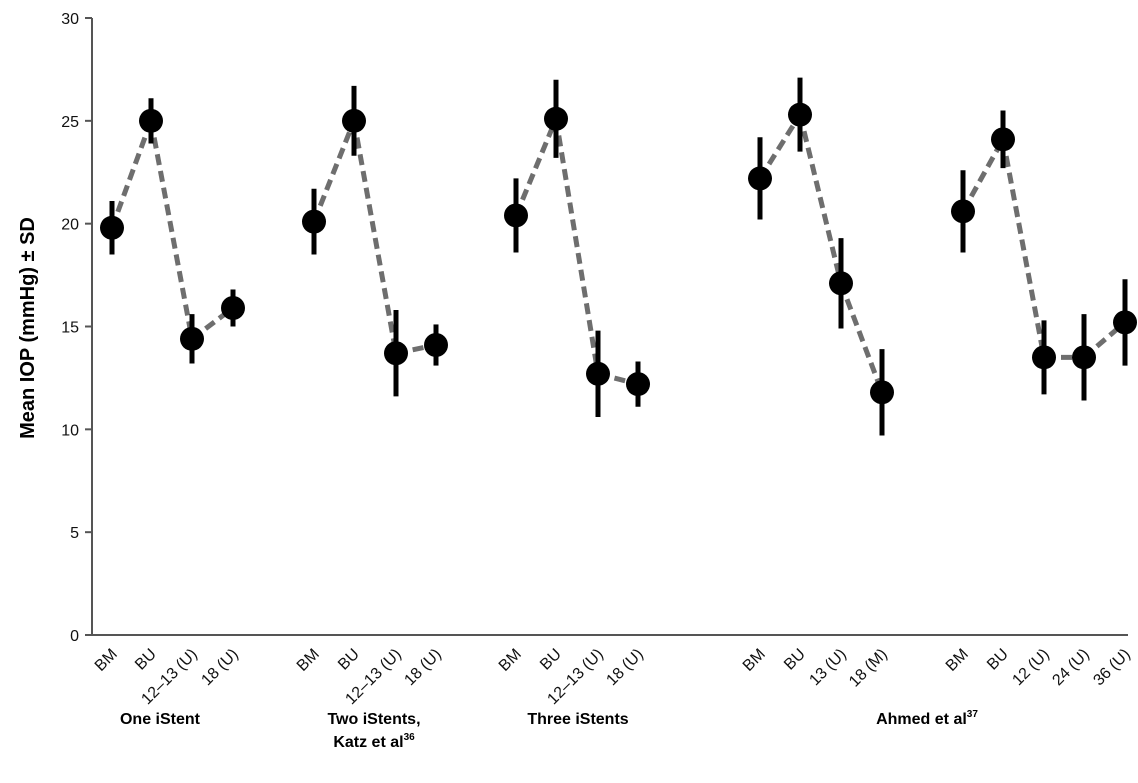  I want to click on y-tick-label: 5, so click(74, 533).